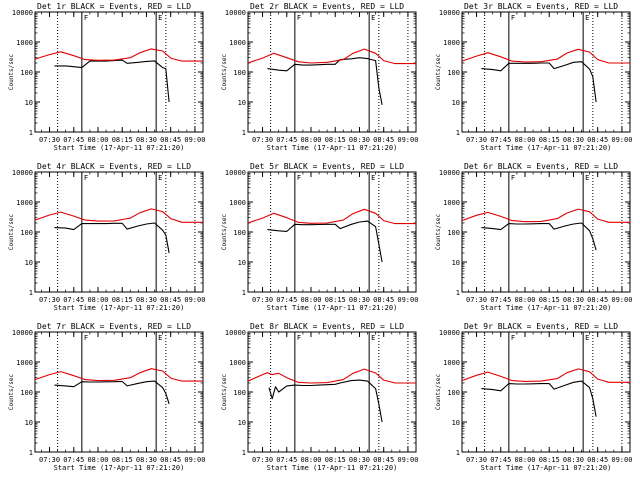  I want to click on chart-title: Det 1r BLACK = Events, RED = LLD, so click(114, 6).